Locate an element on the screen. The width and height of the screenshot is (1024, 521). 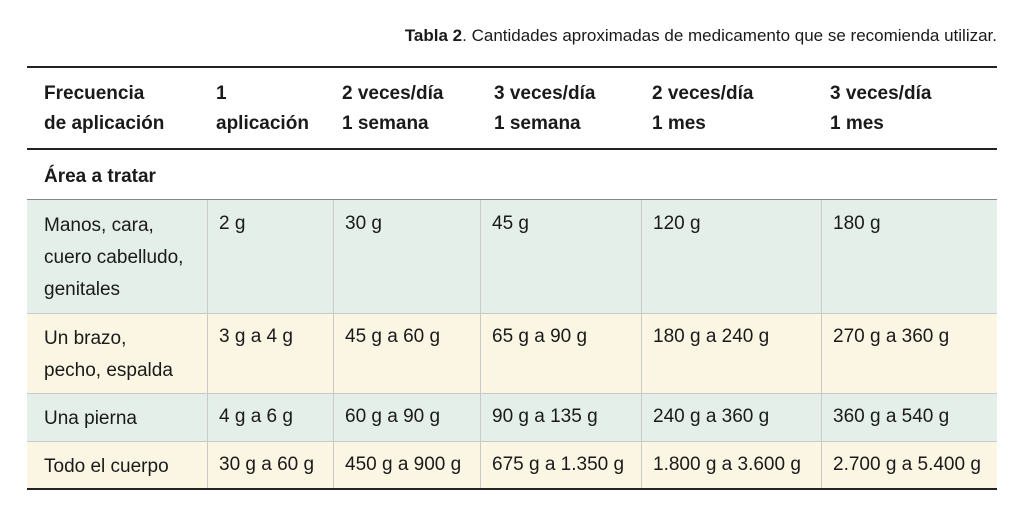
area-text: genitales is located at coordinates (82, 289).